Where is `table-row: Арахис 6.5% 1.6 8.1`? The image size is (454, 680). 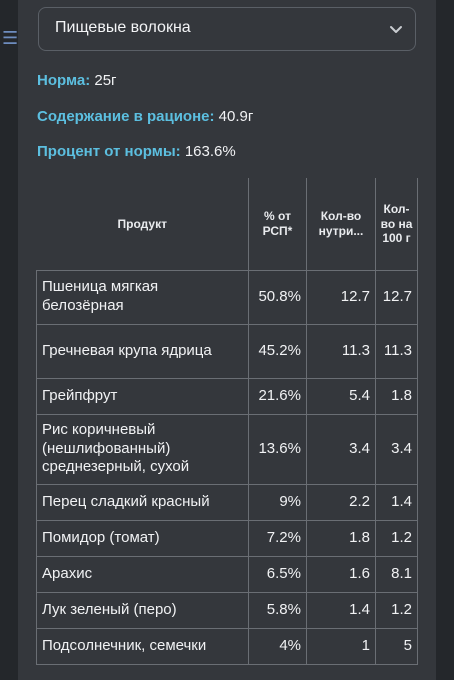
table-row: Арахис 6.5% 1.6 8.1 is located at coordinates (227, 574).